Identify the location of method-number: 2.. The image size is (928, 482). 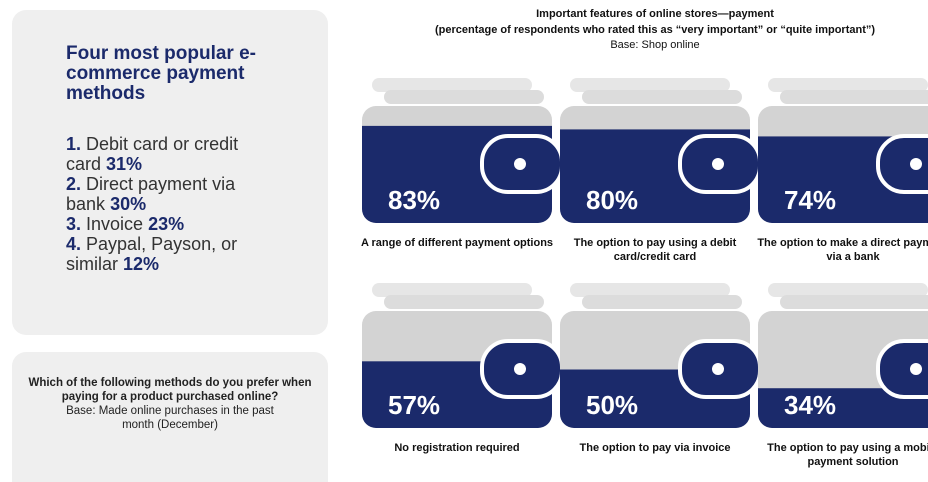
(74, 184).